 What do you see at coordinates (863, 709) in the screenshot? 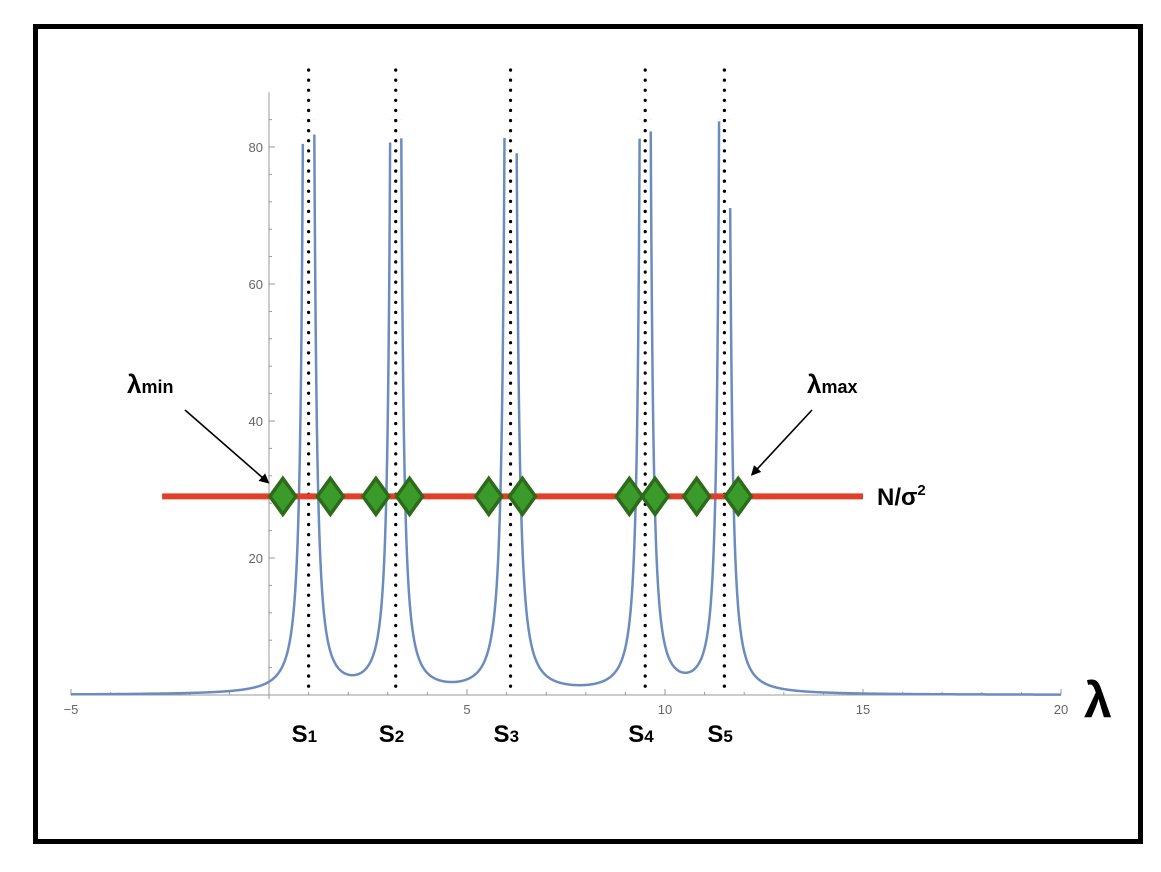
I see `x-tick-label: 15` at bounding box center [863, 709].